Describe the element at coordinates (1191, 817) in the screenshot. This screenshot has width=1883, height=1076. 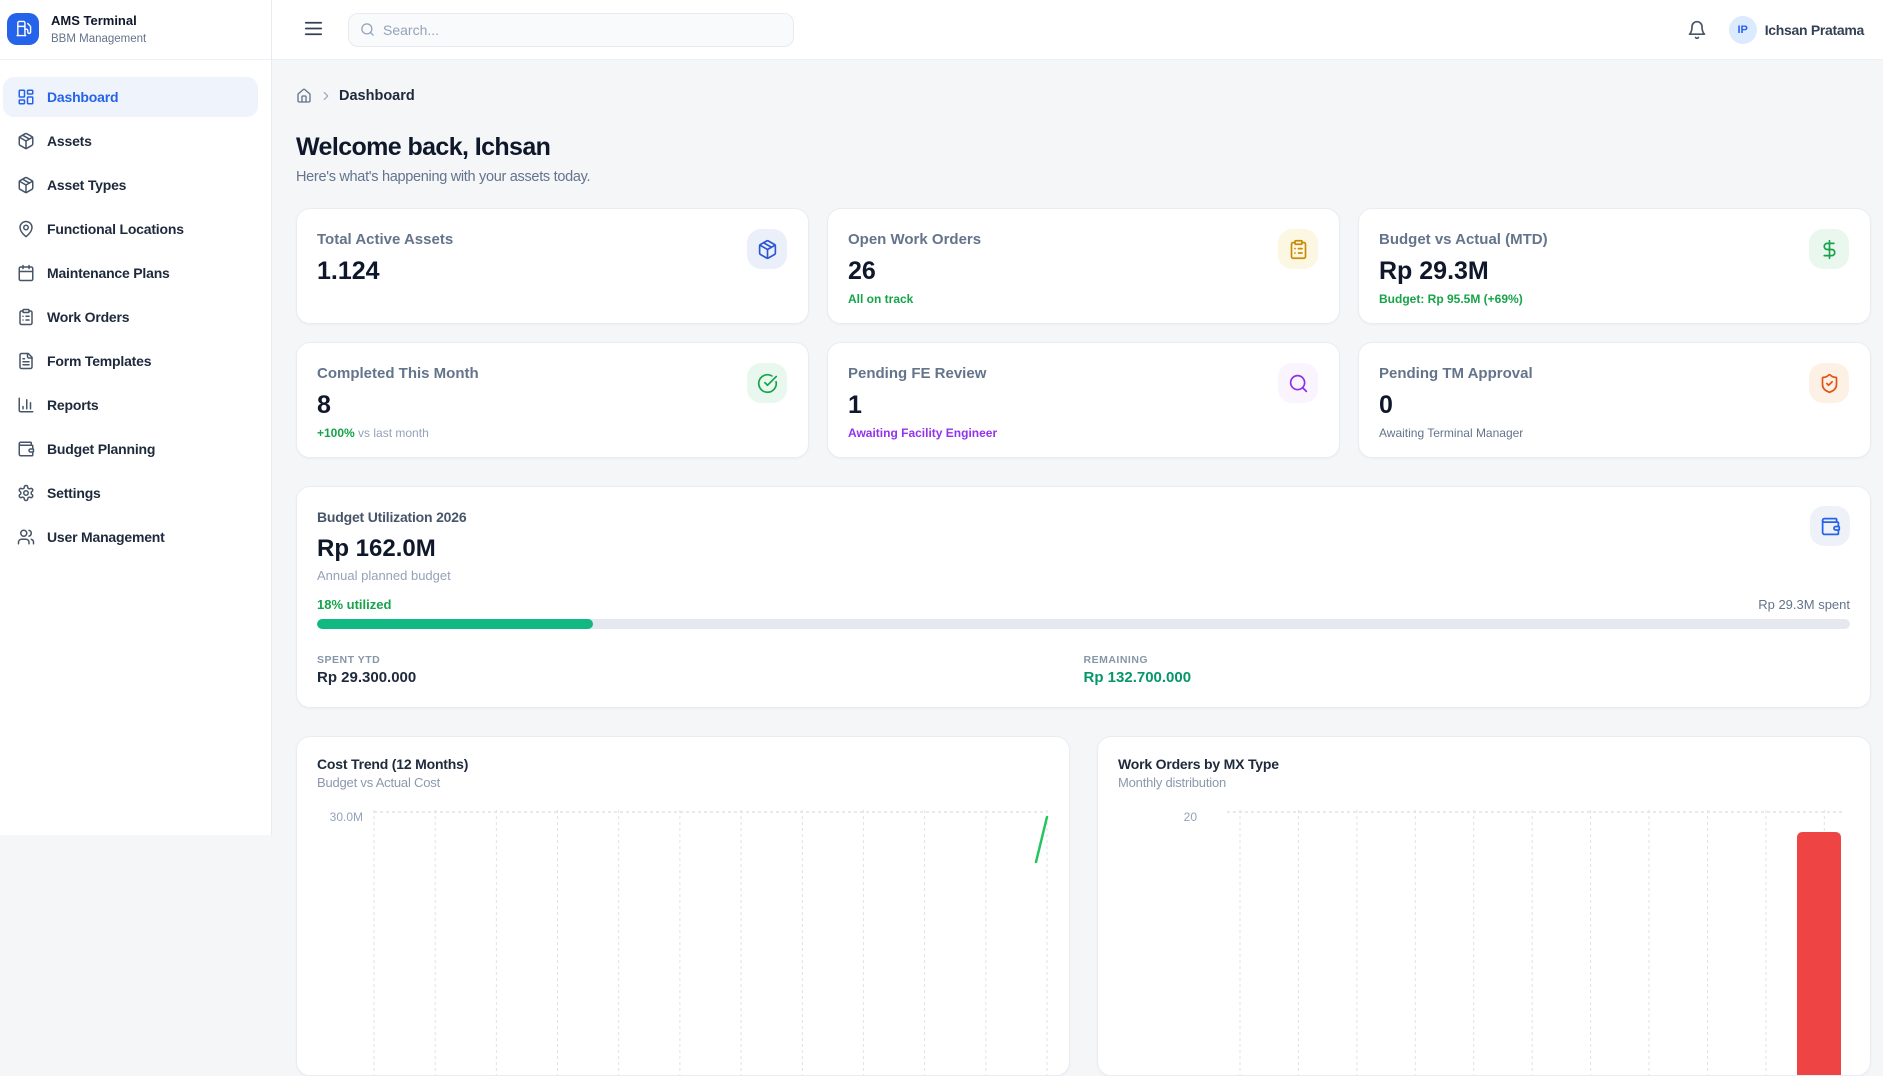
I see `svg-text: 20` at that location.